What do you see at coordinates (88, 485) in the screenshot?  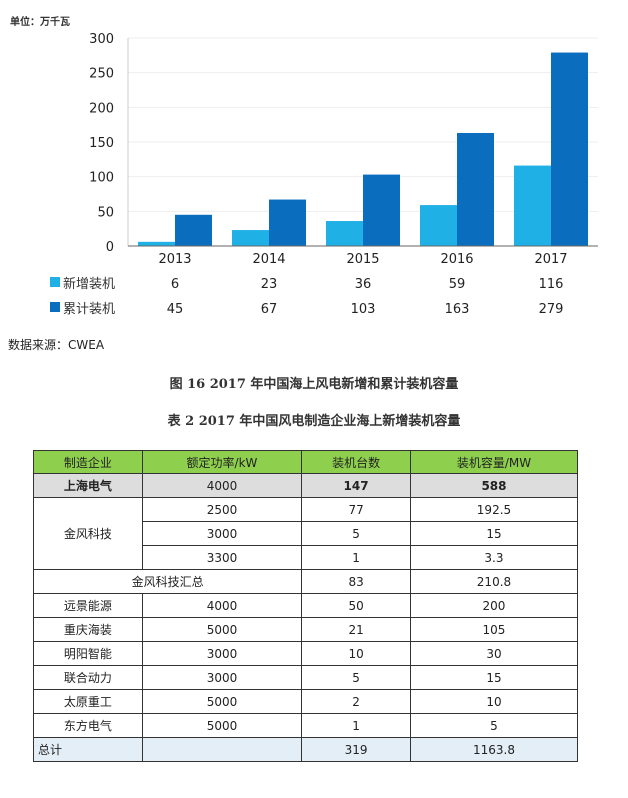 I see `cell: 上海电气` at bounding box center [88, 485].